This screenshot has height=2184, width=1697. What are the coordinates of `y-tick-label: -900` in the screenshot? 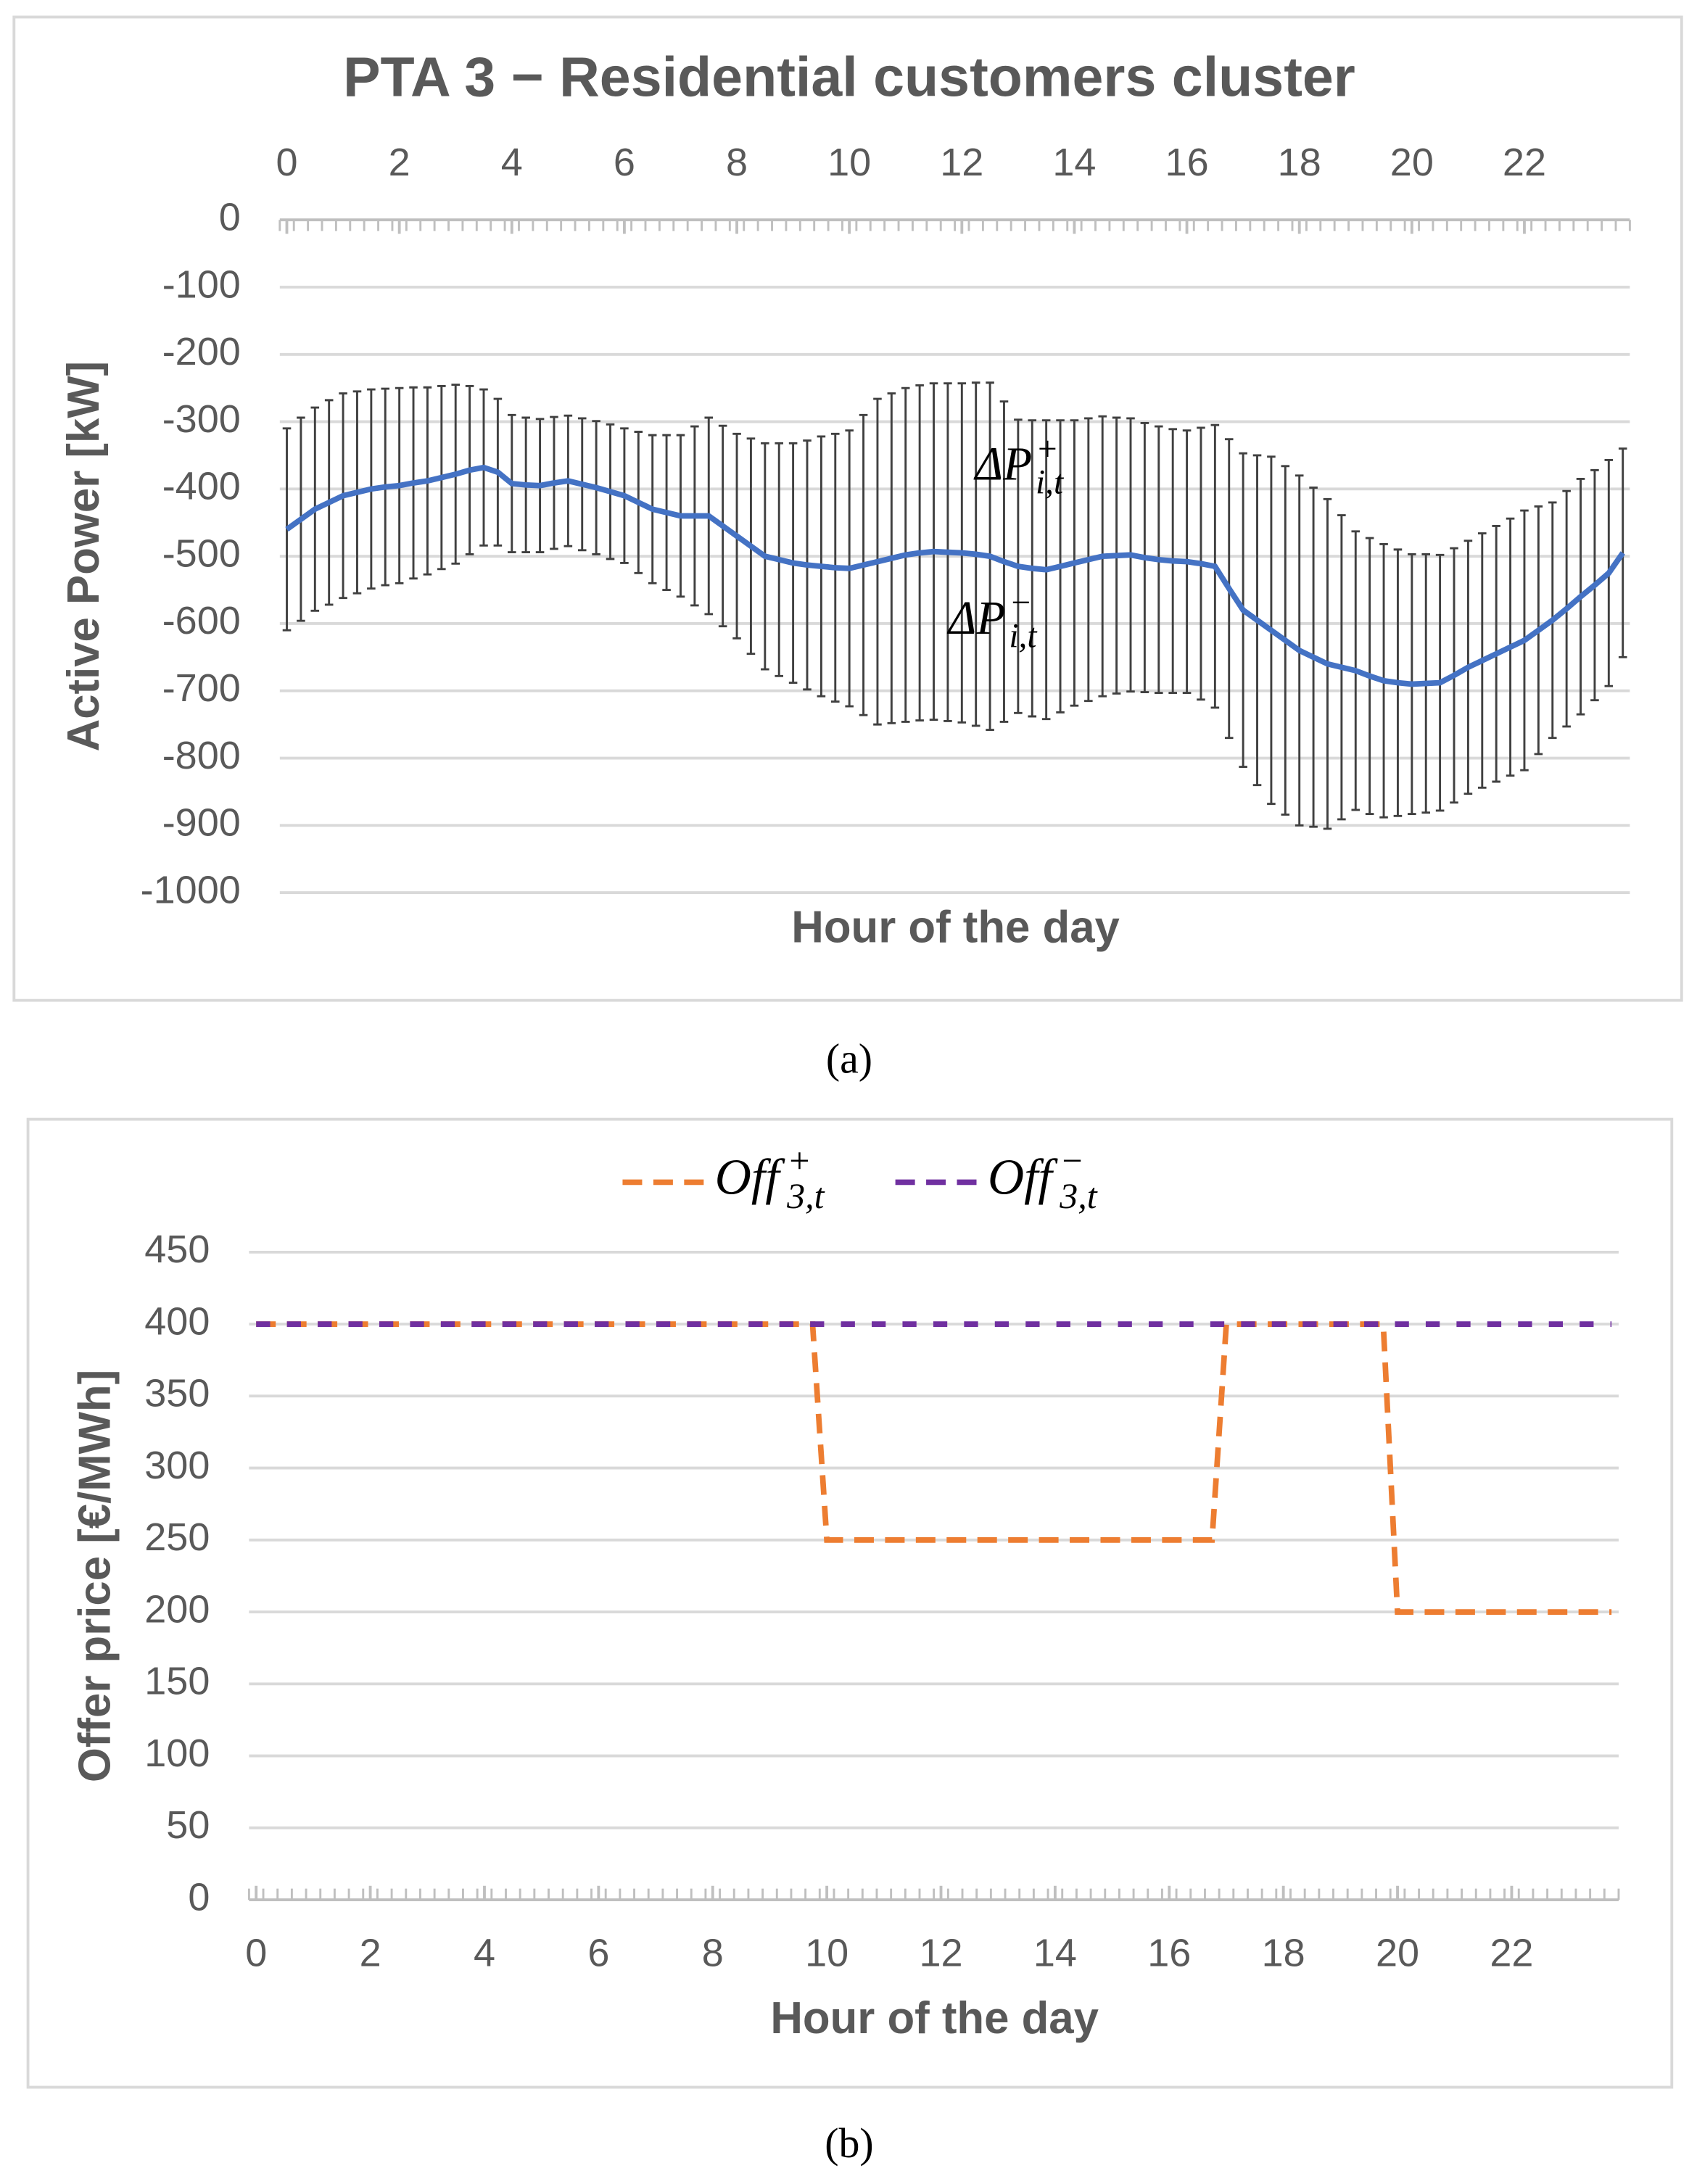 It's located at (201, 823).